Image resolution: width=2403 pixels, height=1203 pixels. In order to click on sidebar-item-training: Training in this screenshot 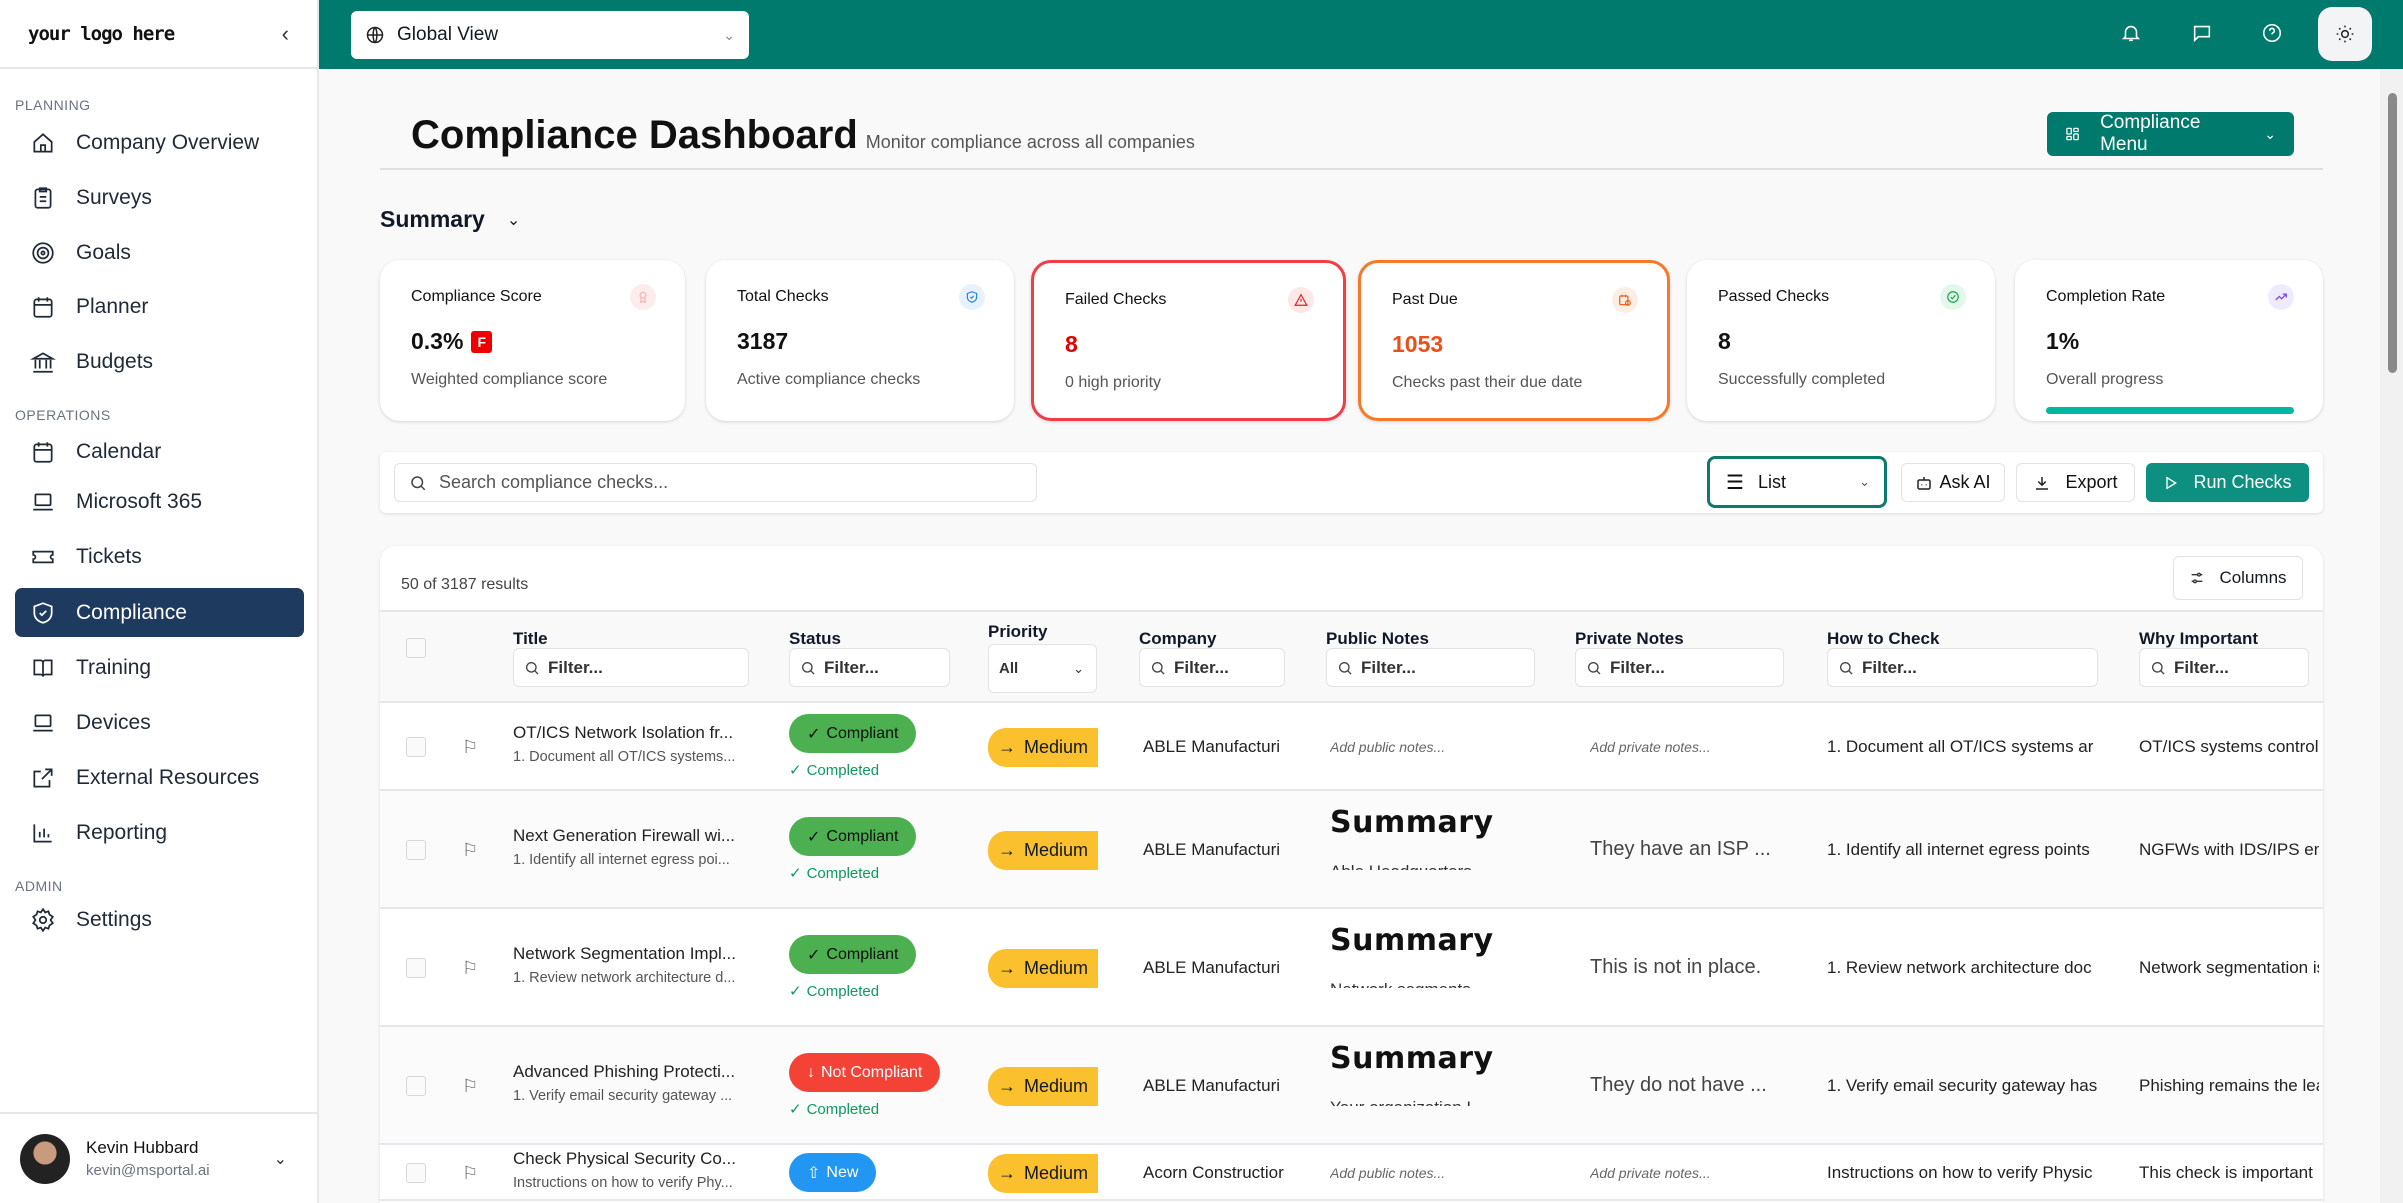, I will do `click(159, 667)`.